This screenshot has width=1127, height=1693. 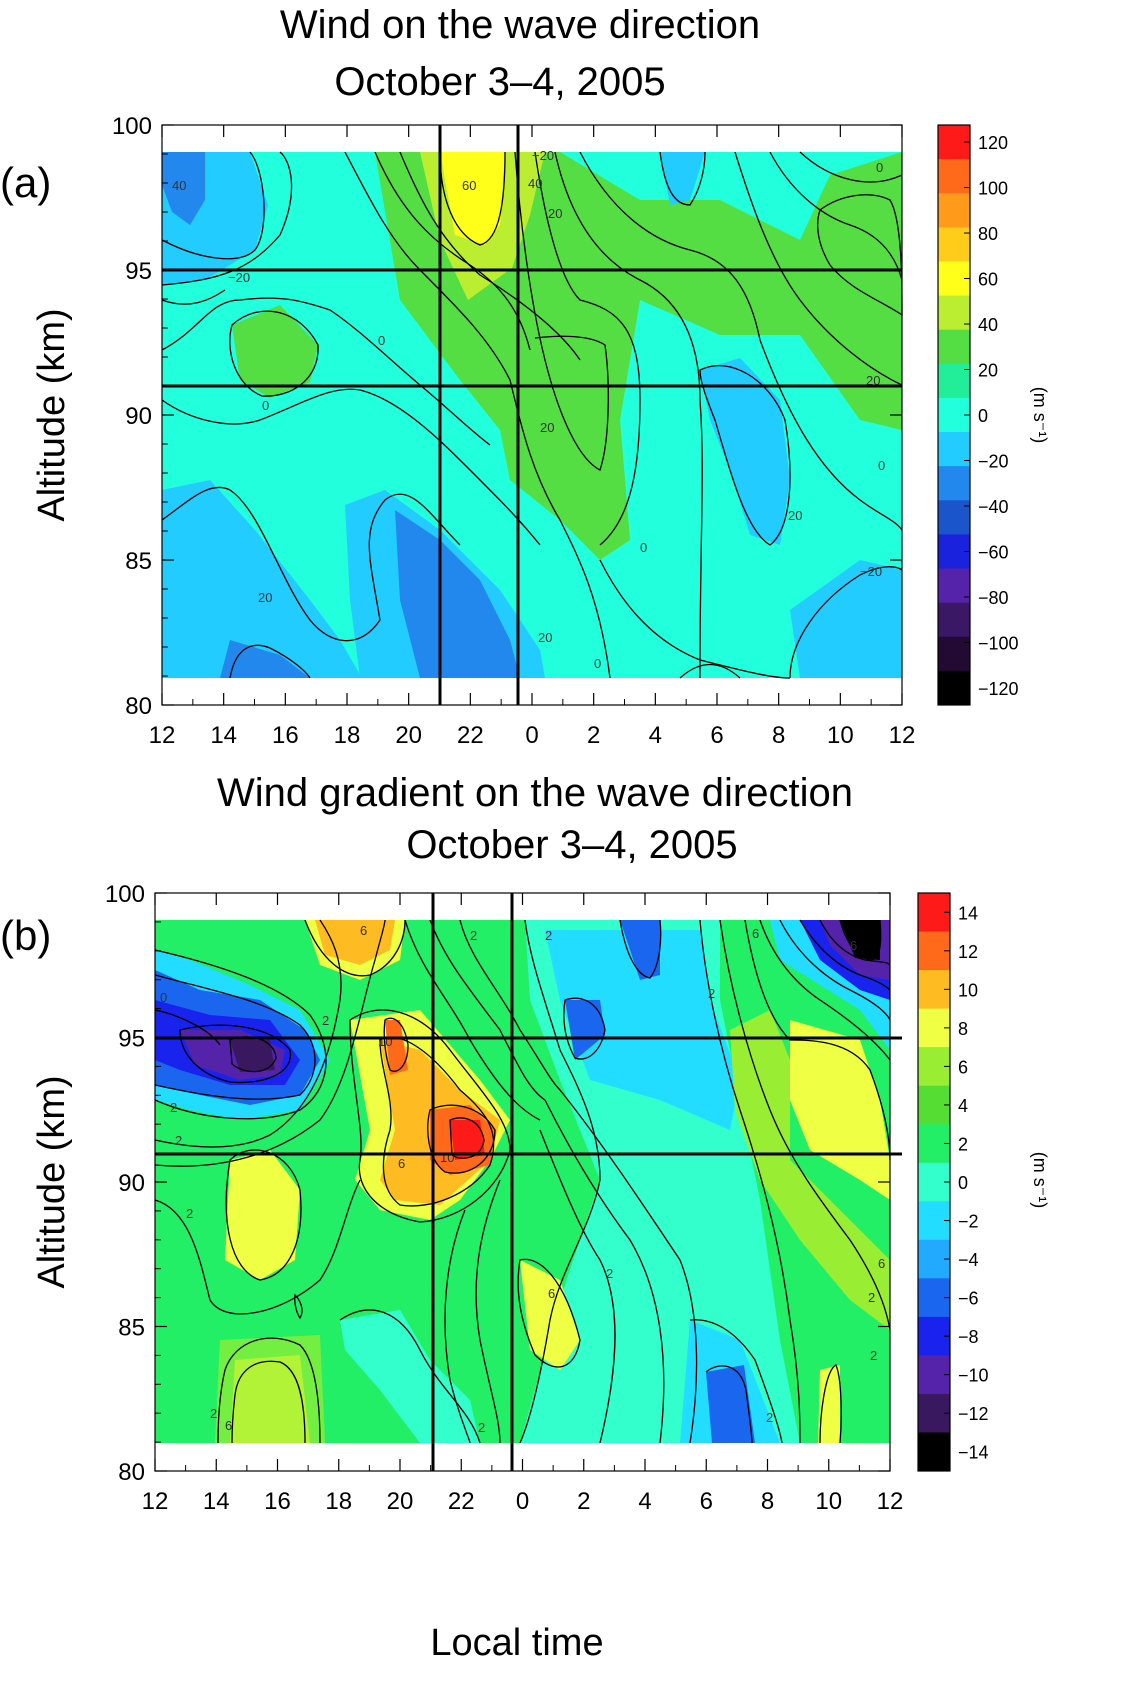 I want to click on panel-b-label: (b), so click(x=25, y=935).